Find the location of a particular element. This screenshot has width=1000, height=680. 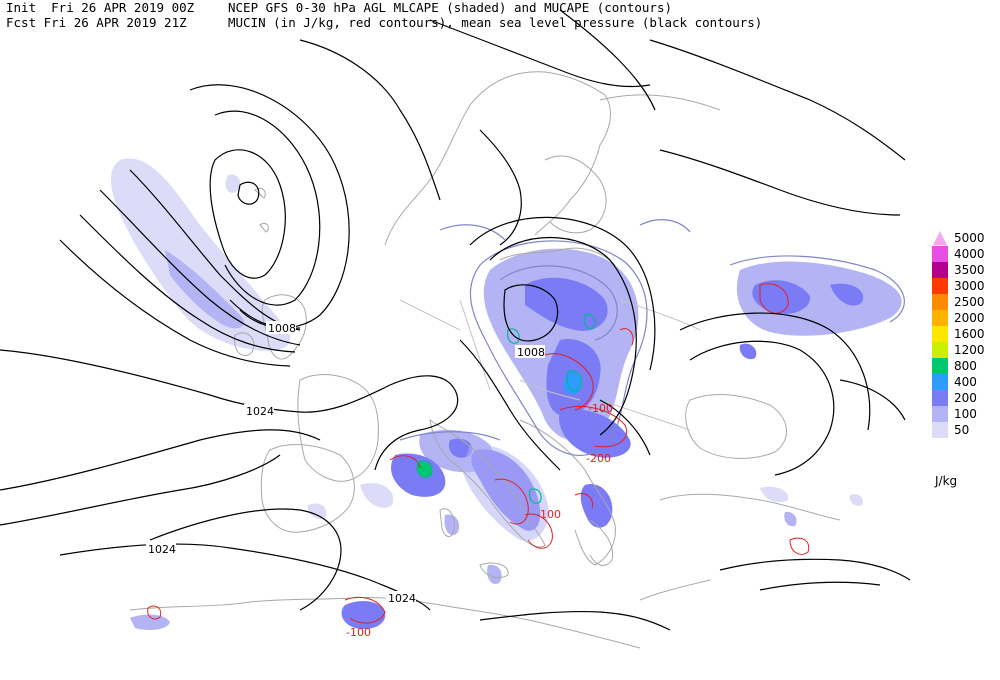

cape-region-norway is located at coordinates (233, 183).